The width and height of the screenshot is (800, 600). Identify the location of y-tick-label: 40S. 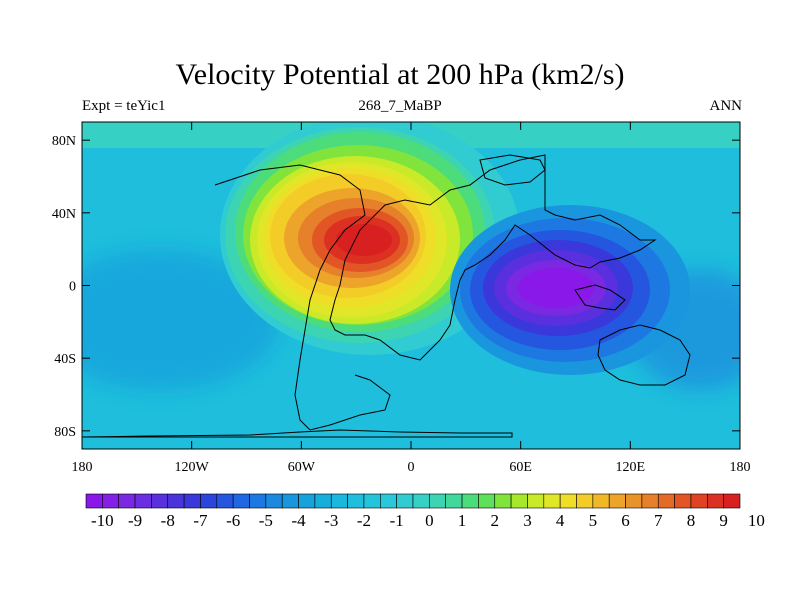
(65, 359).